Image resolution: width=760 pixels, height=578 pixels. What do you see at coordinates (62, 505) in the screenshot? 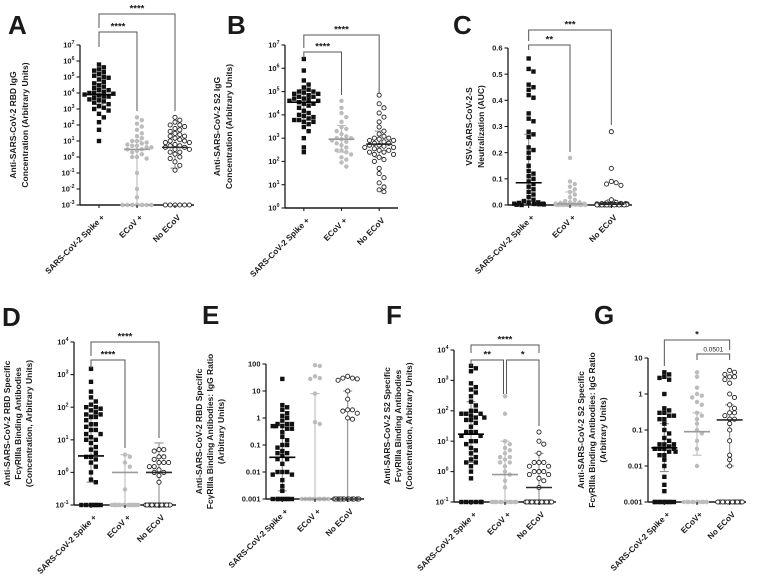
I see `y-tick-label: 10⁻¹` at bounding box center [62, 505].